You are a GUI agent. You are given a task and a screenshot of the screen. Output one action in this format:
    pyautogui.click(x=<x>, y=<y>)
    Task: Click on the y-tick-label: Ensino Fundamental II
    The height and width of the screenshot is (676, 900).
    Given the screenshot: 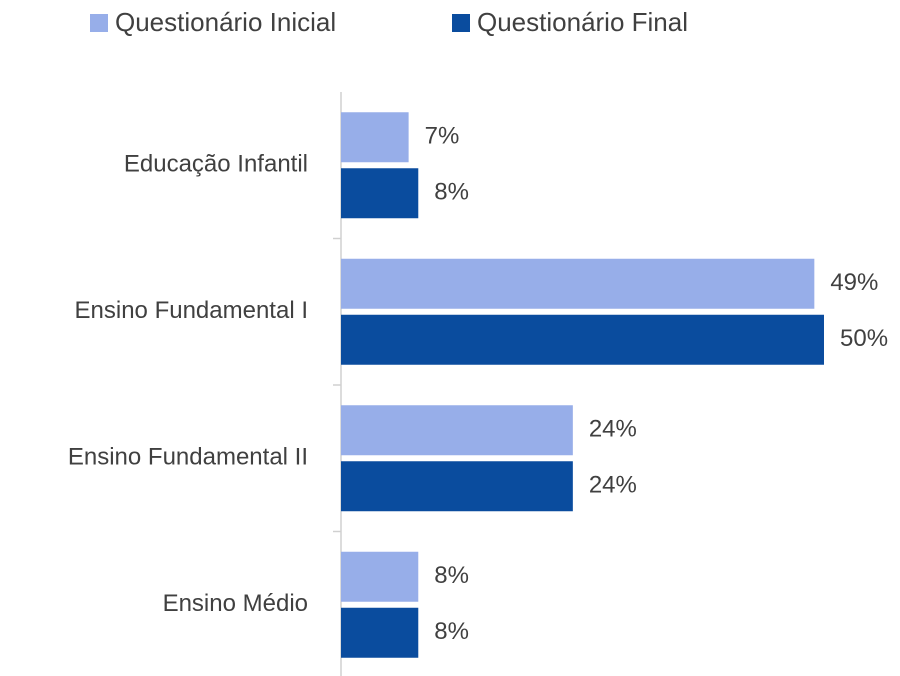 What is the action you would take?
    pyautogui.click(x=188, y=457)
    